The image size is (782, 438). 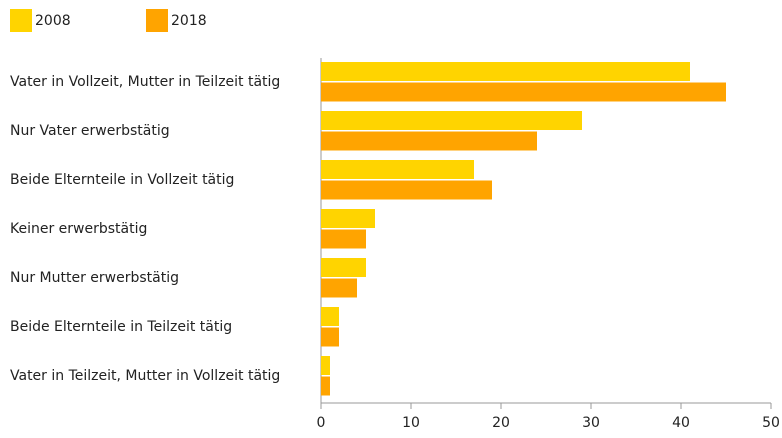 I want to click on category-label: Beide Elternteile in Teilzeit tätig, so click(x=121, y=327).